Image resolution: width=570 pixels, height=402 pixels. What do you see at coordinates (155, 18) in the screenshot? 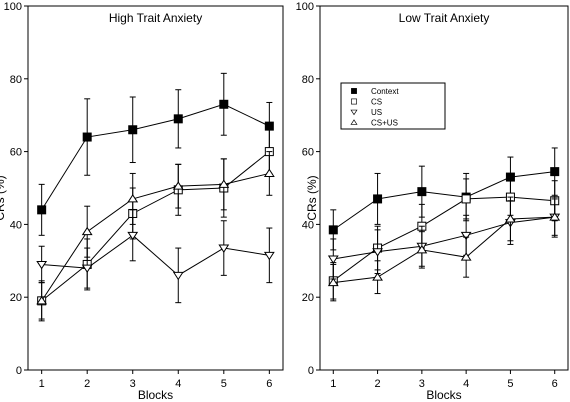
I see `chart-title: High Trait Anxiety` at bounding box center [155, 18].